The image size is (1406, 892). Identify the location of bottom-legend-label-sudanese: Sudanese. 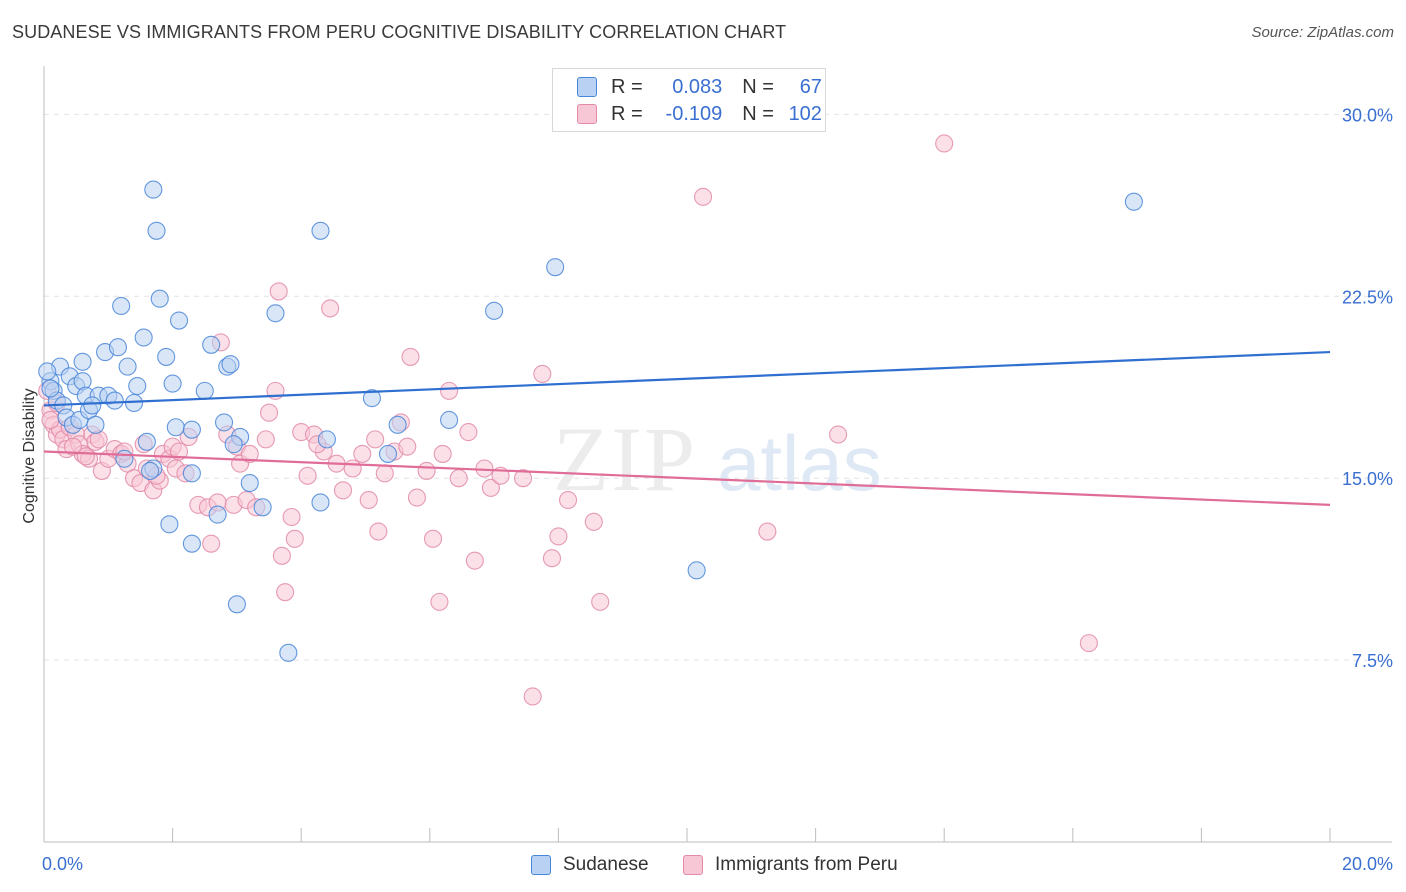
(606, 864).